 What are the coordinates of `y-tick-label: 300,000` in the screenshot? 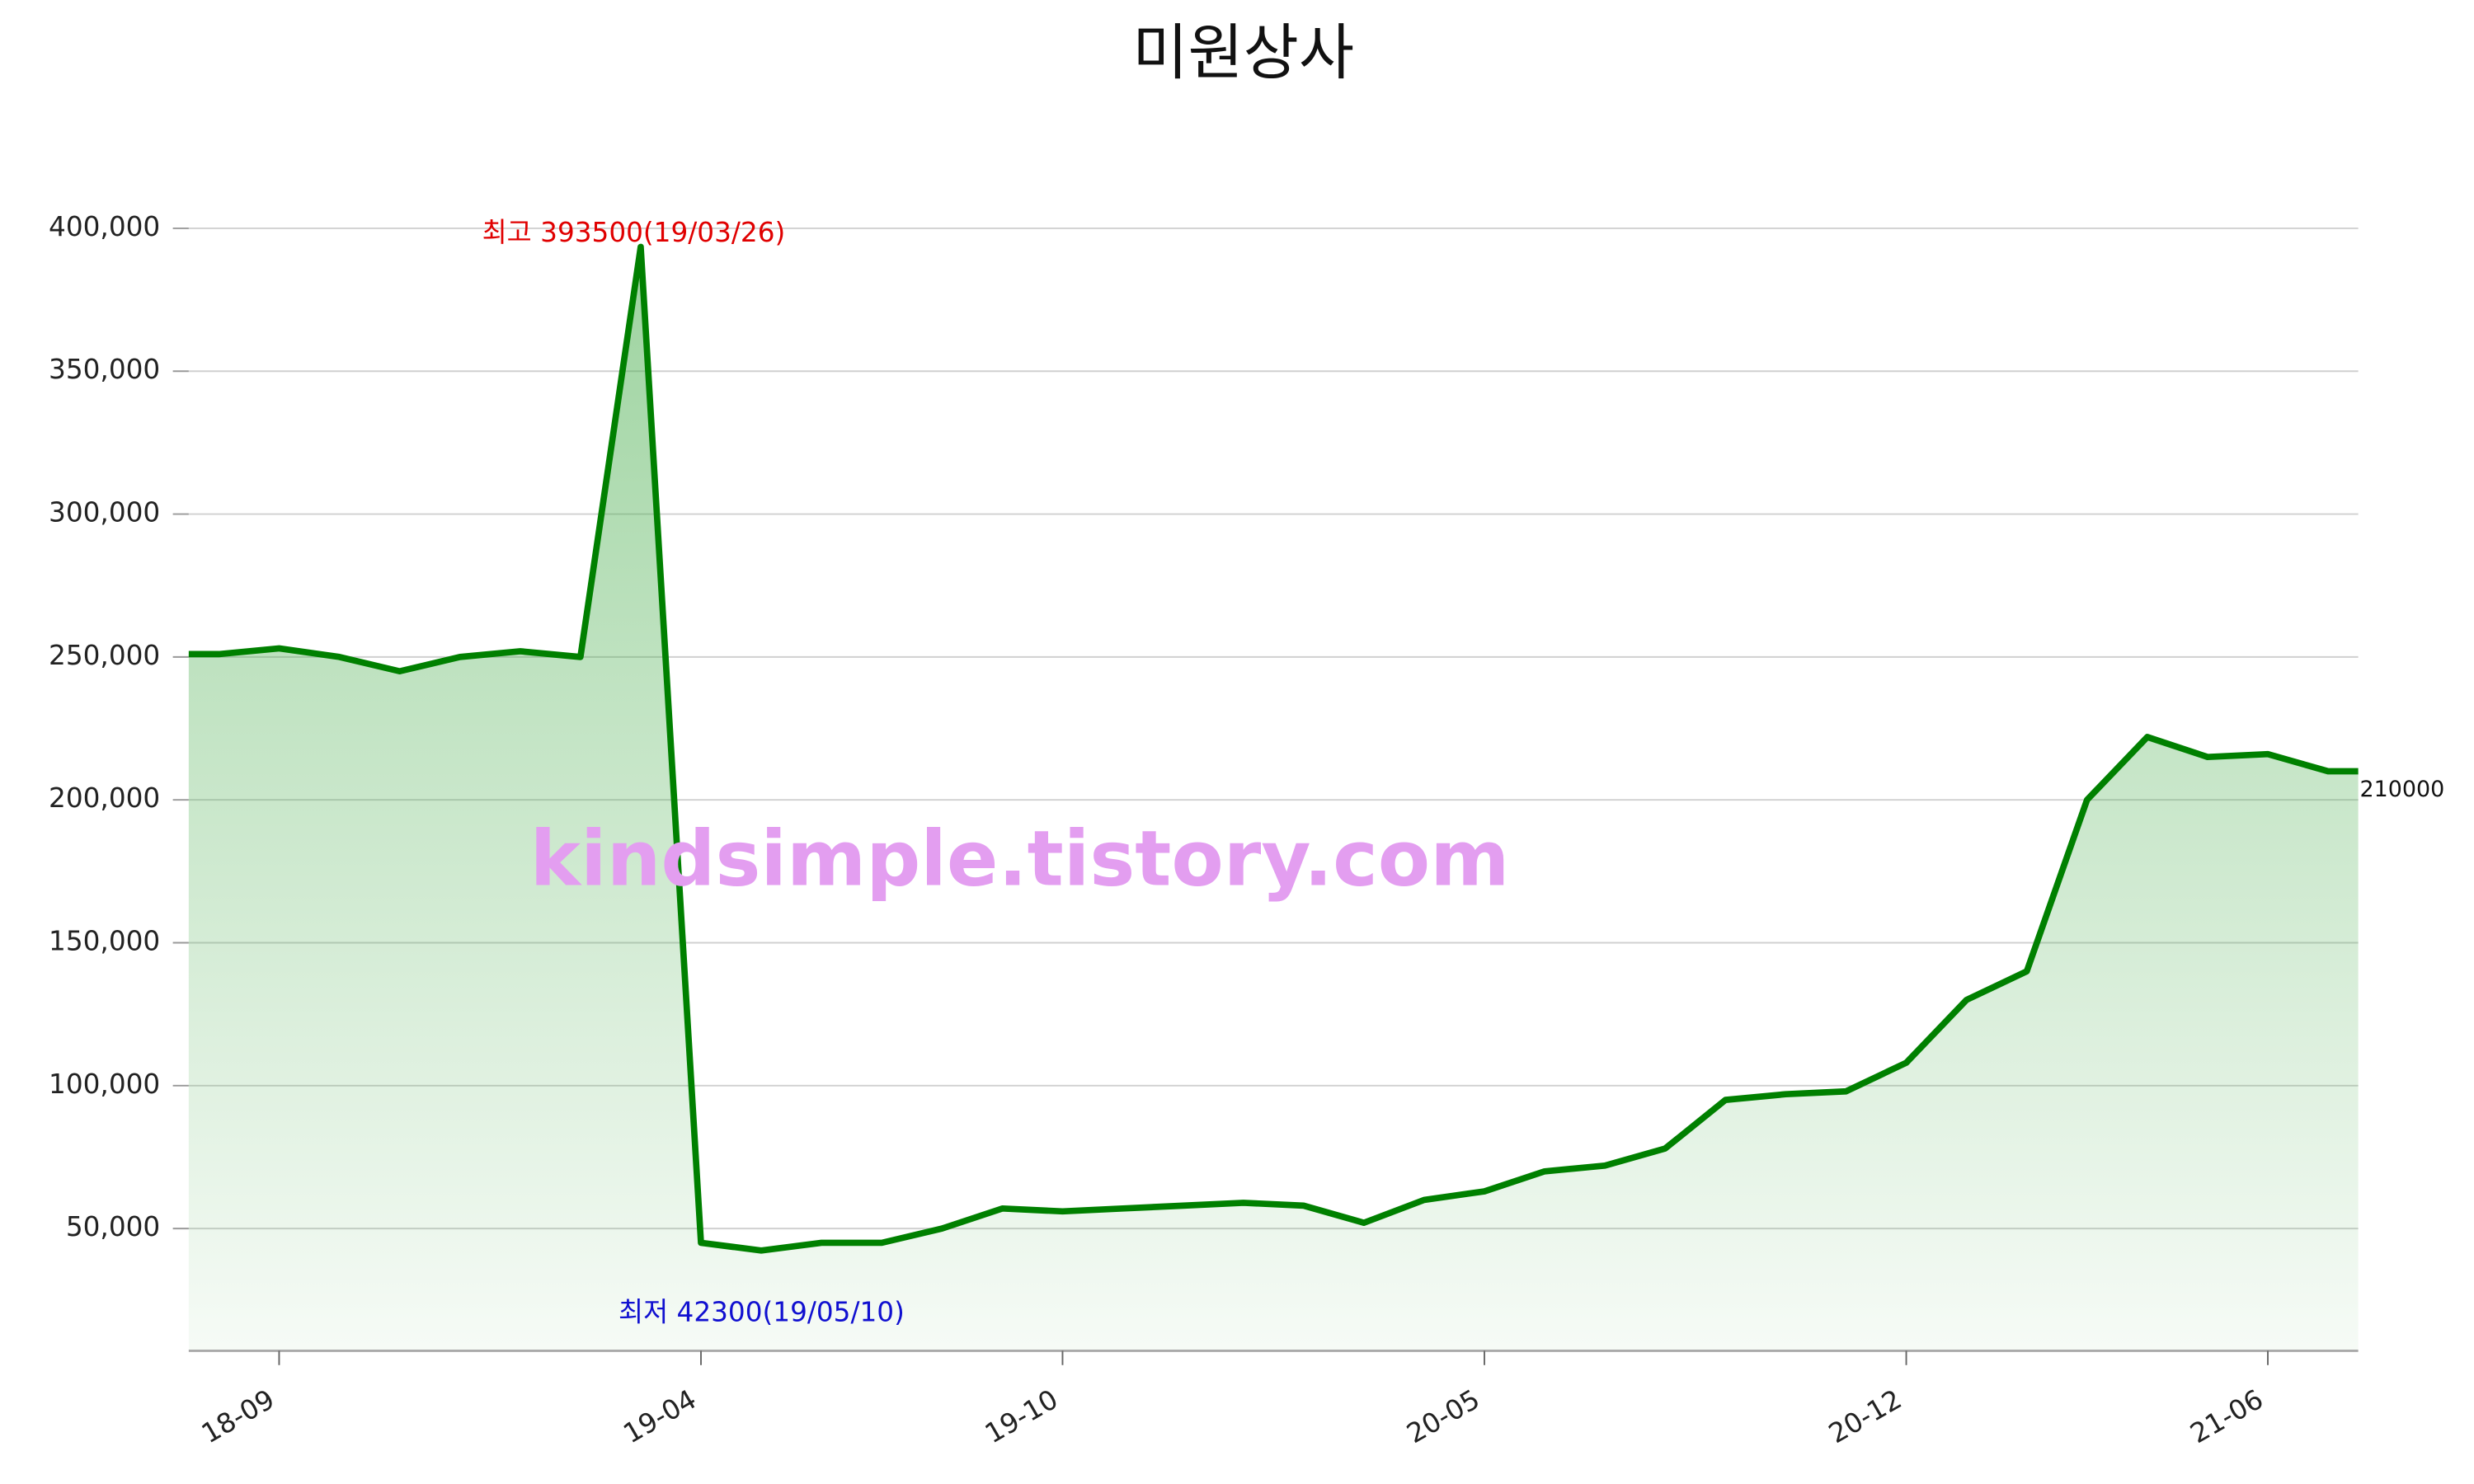 It's located at (104, 512).